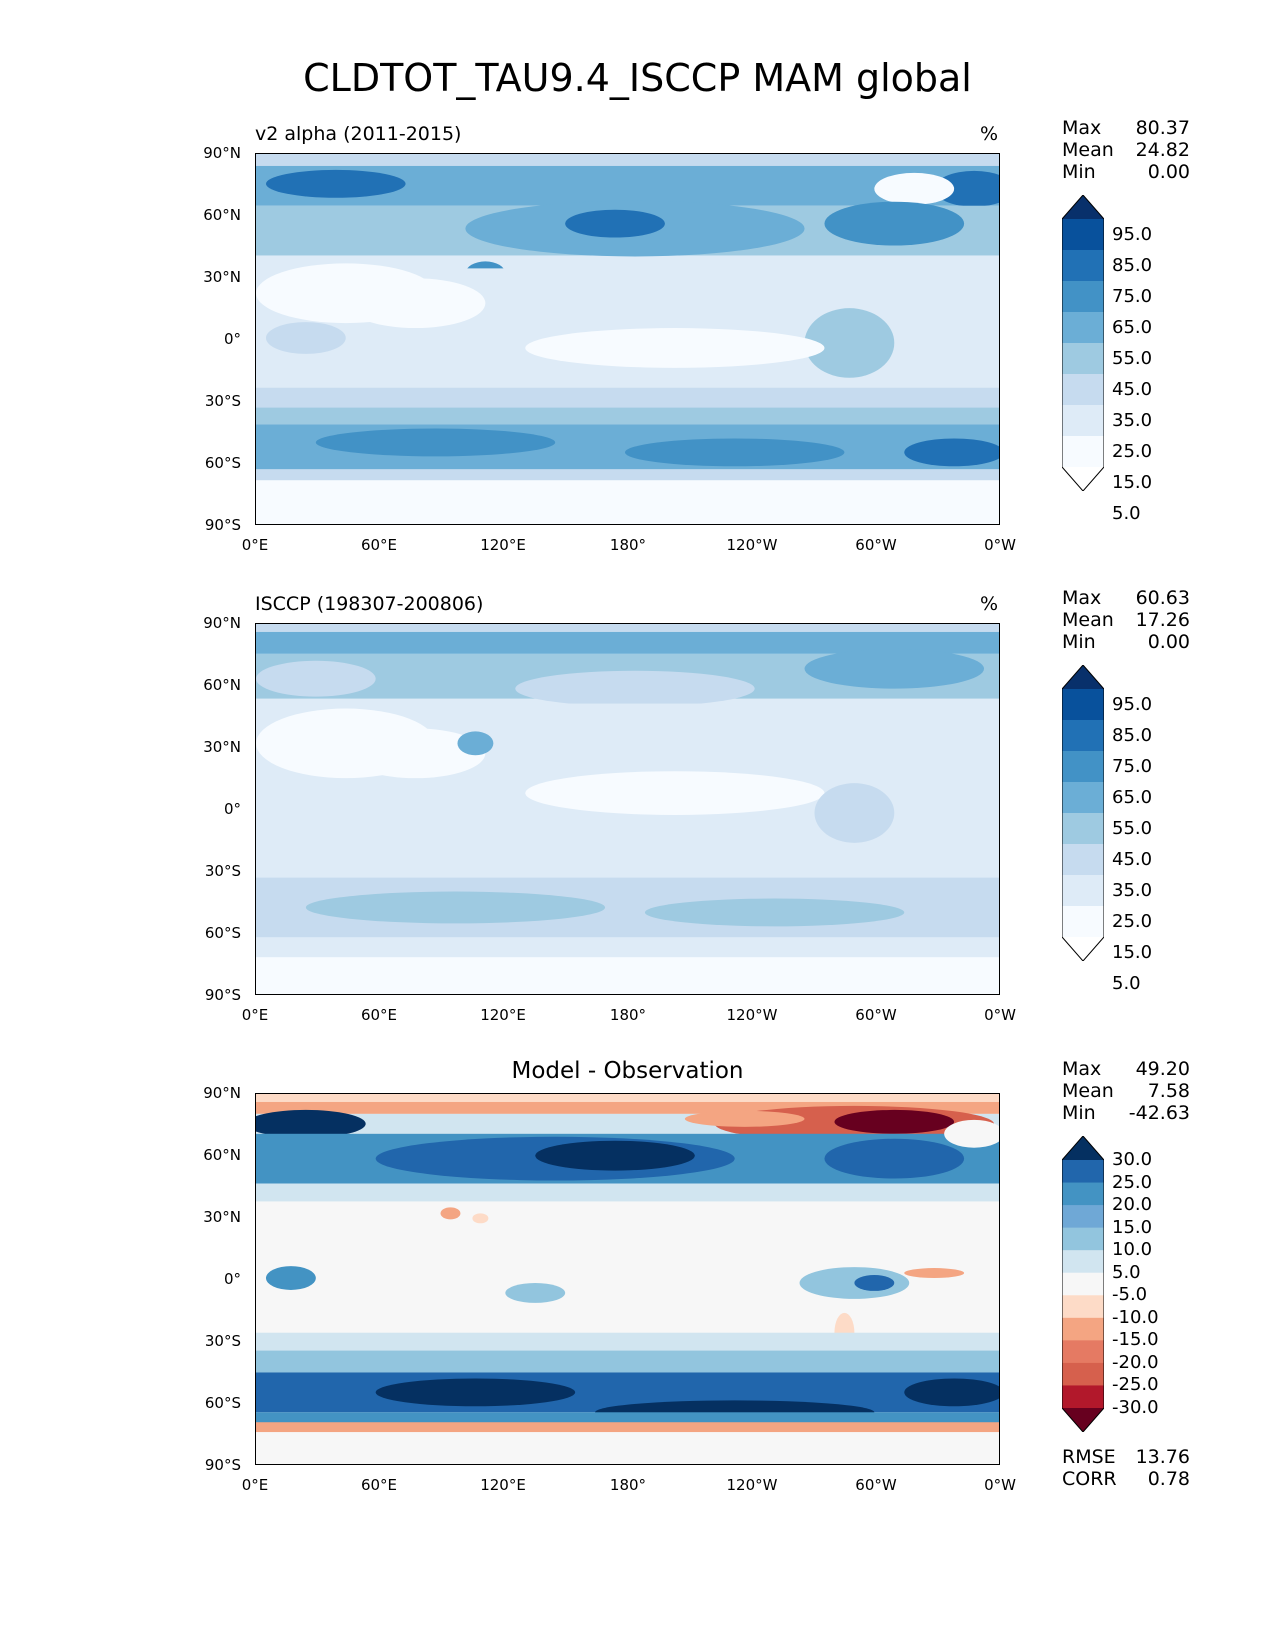  What do you see at coordinates (1132, 921) in the screenshot?
I see `colorbar-tick-label: 25.0` at bounding box center [1132, 921].